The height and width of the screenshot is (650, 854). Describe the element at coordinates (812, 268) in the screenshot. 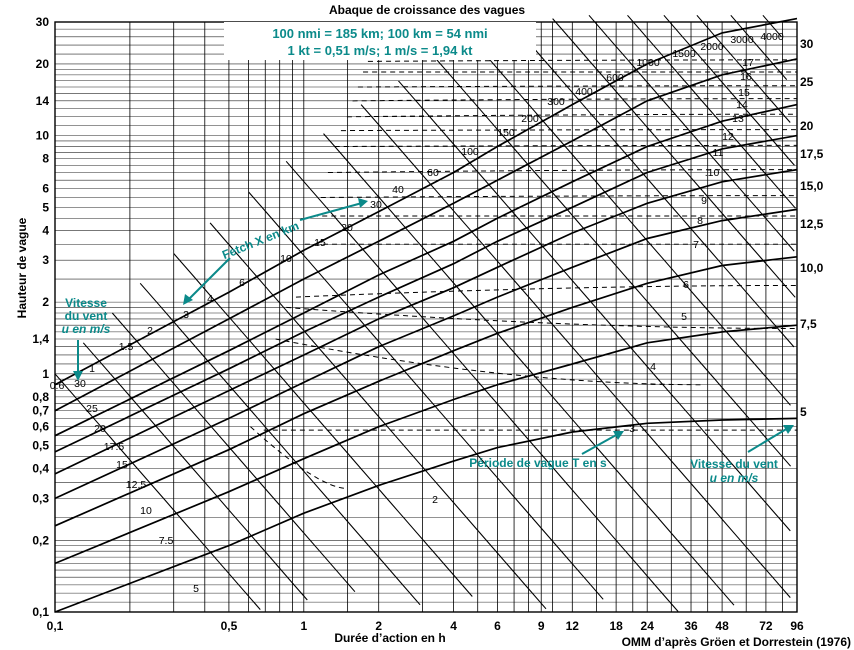

I see `wind-speed-label-right: 10,0` at that location.